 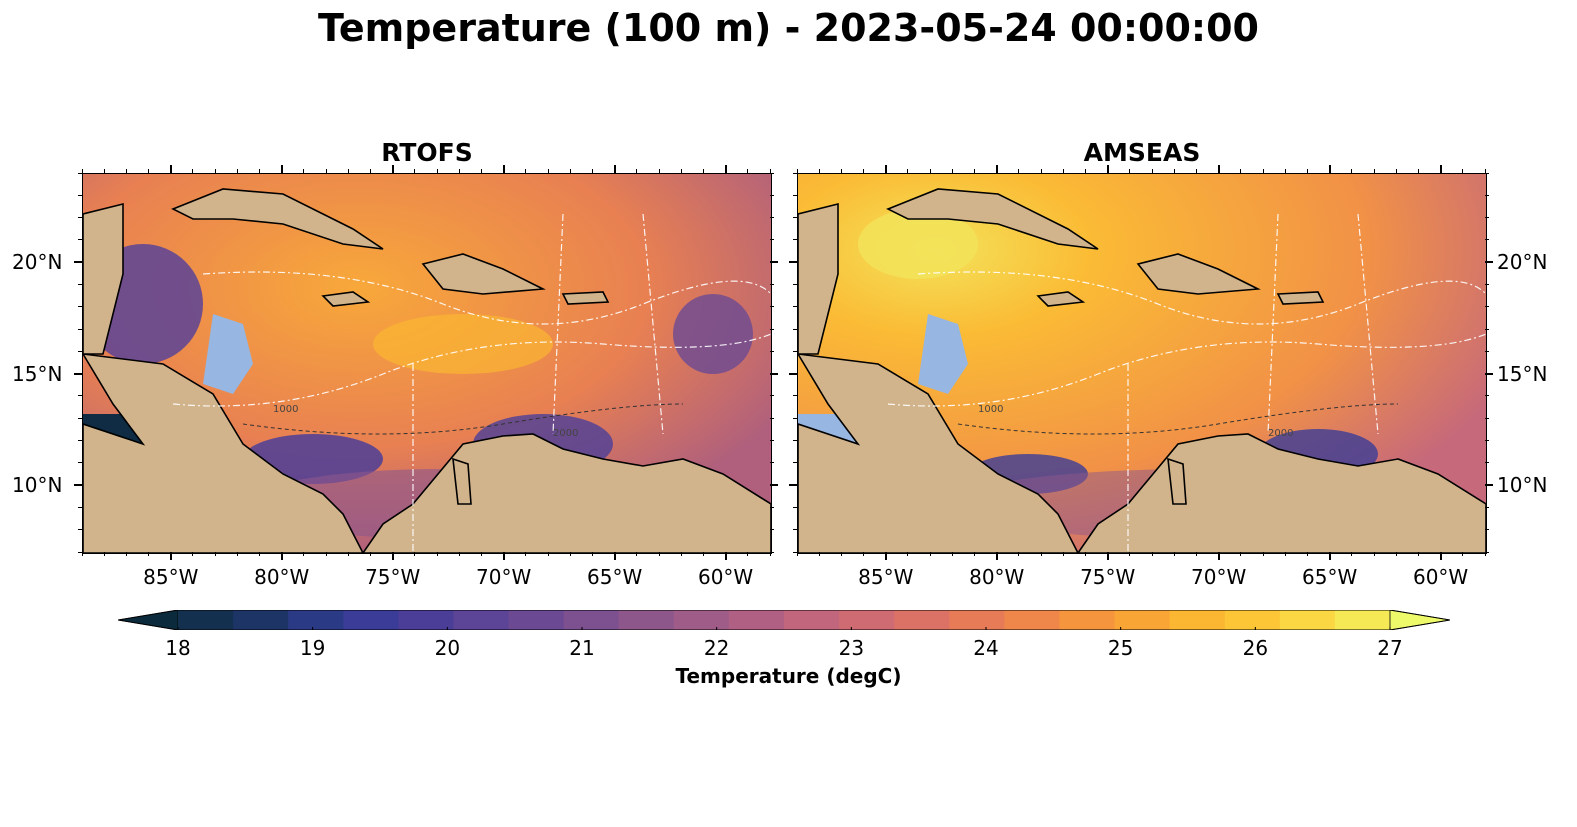 I want to click on y-tick-label: 15°N, so click(x=37, y=373).